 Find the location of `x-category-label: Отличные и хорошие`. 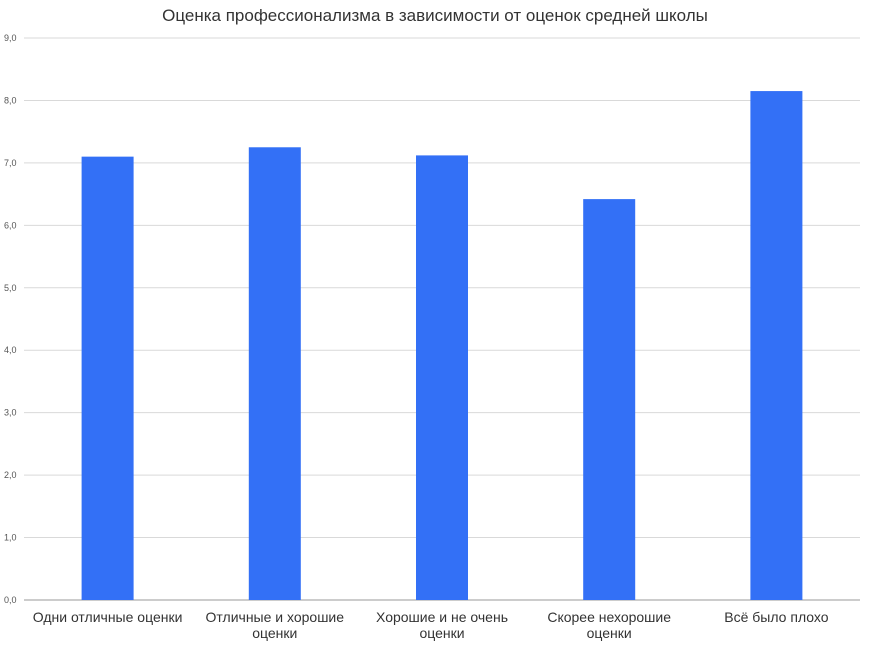

x-category-label: Отличные и хорошие is located at coordinates (275, 617).